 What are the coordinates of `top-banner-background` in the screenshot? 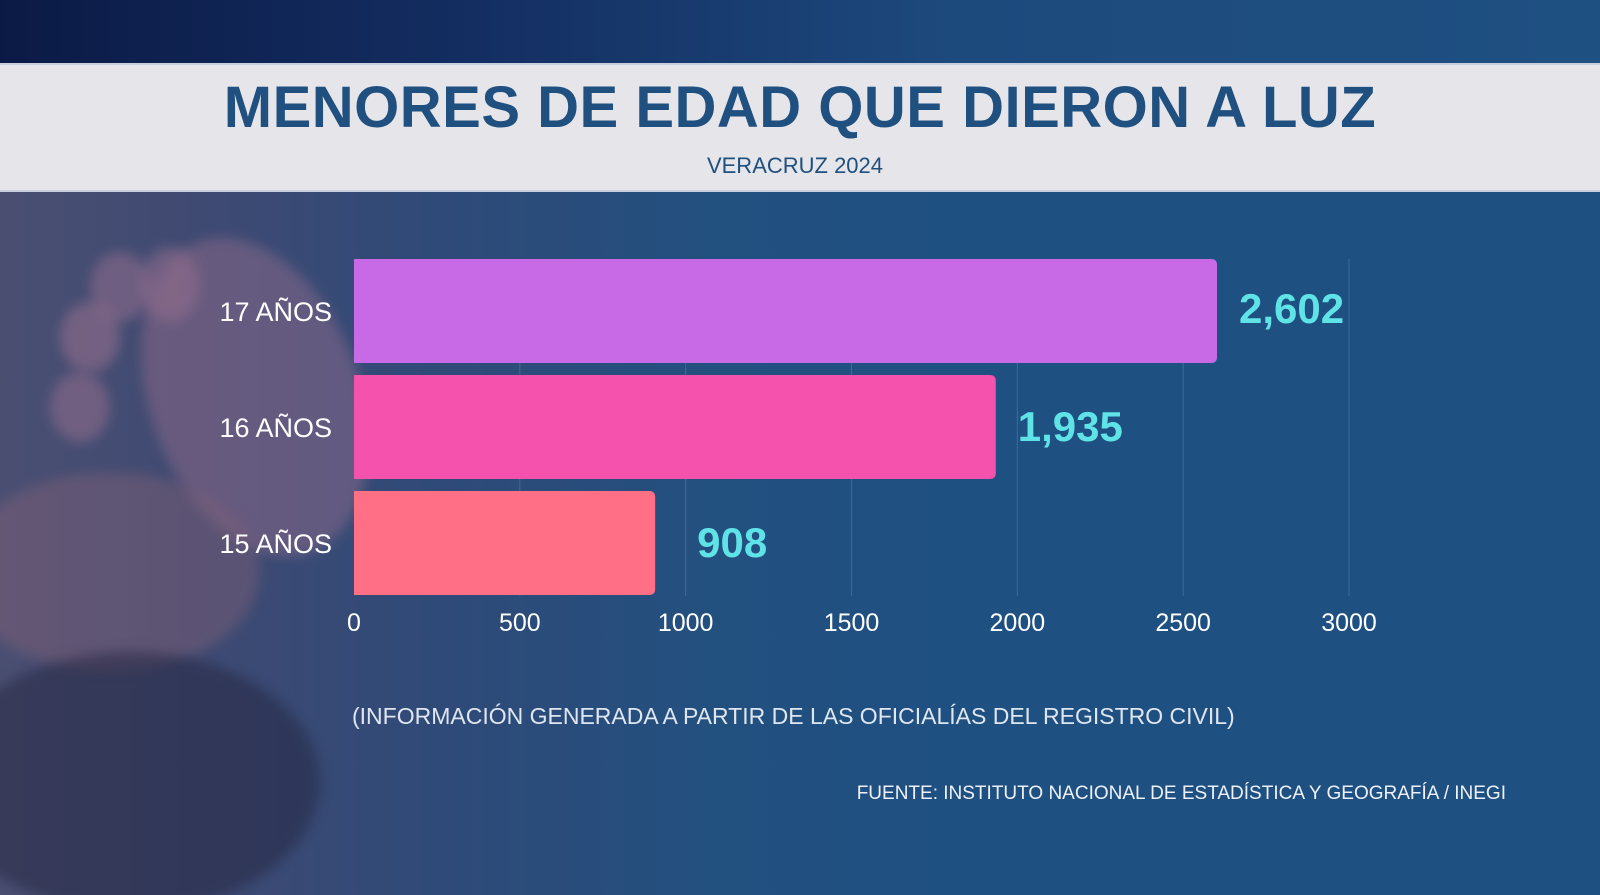 It's located at (800, 32).